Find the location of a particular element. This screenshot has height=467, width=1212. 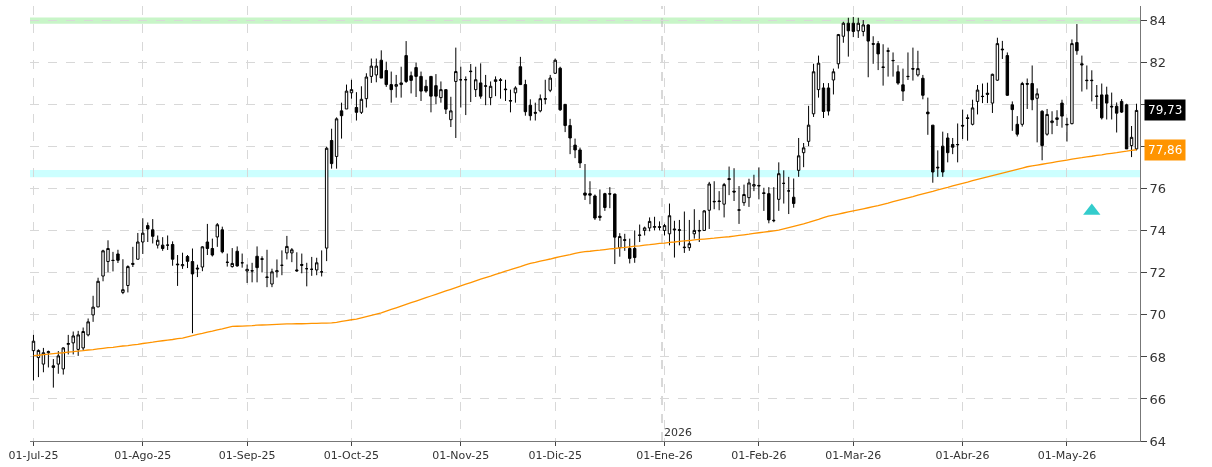

y-tick-label: 76 is located at coordinates (1158, 189).